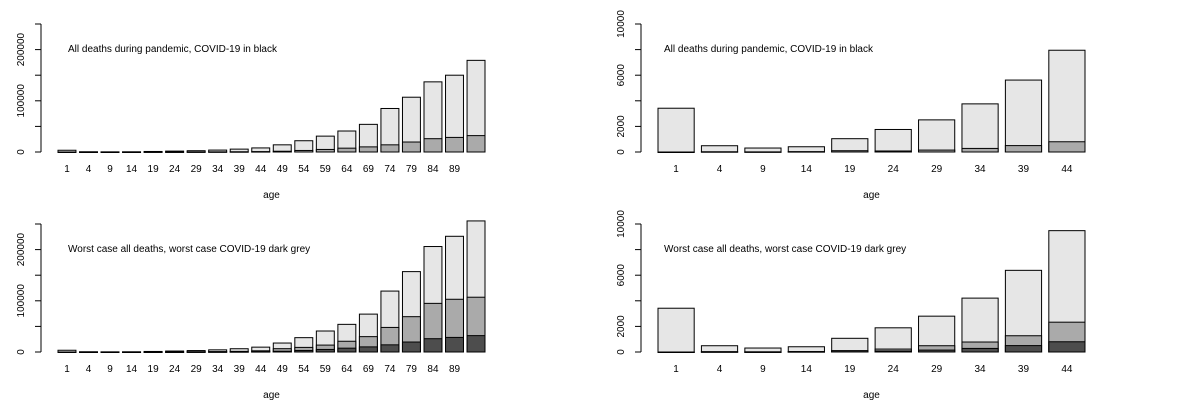  I want to click on y-tick-label: 2000, so click(621, 326).